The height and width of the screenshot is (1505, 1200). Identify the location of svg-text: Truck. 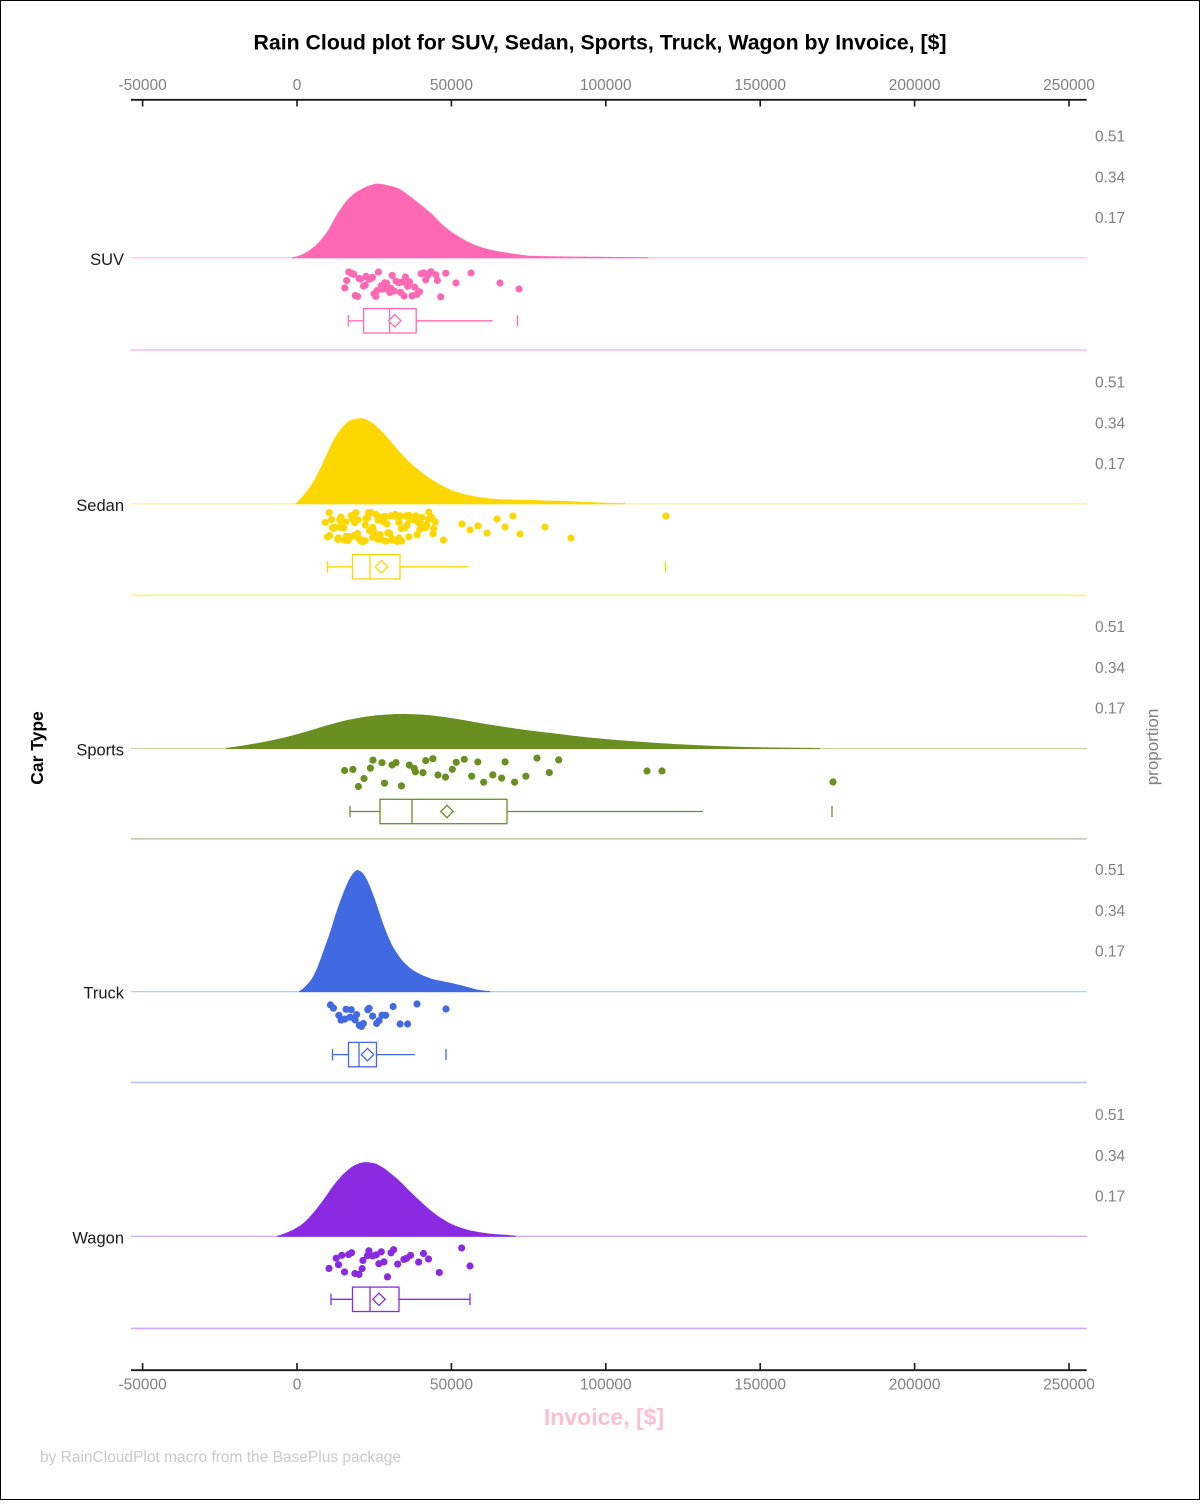
(103, 994).